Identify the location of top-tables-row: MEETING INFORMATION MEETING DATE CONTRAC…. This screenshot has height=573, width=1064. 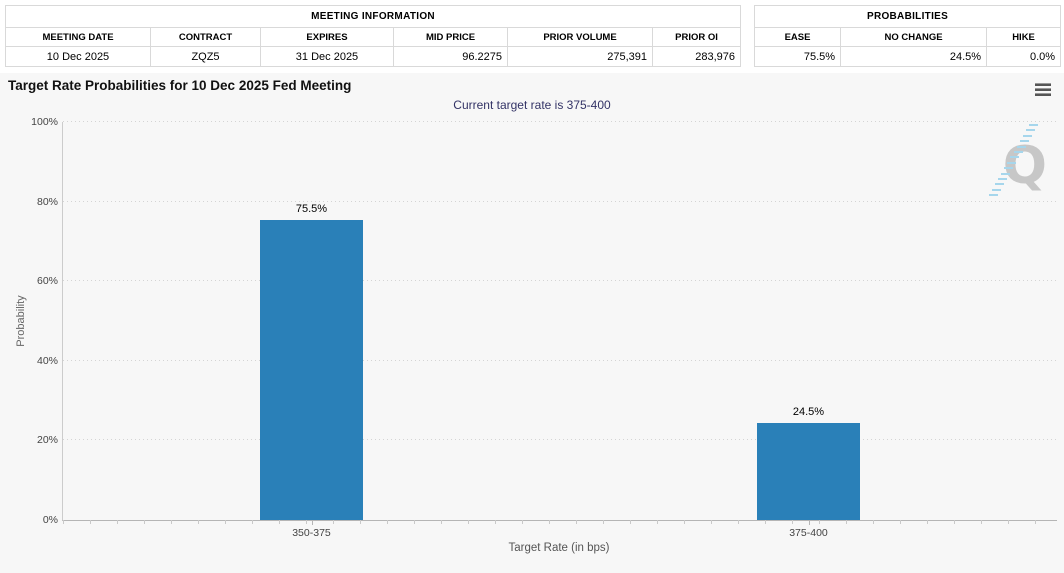
(533, 36).